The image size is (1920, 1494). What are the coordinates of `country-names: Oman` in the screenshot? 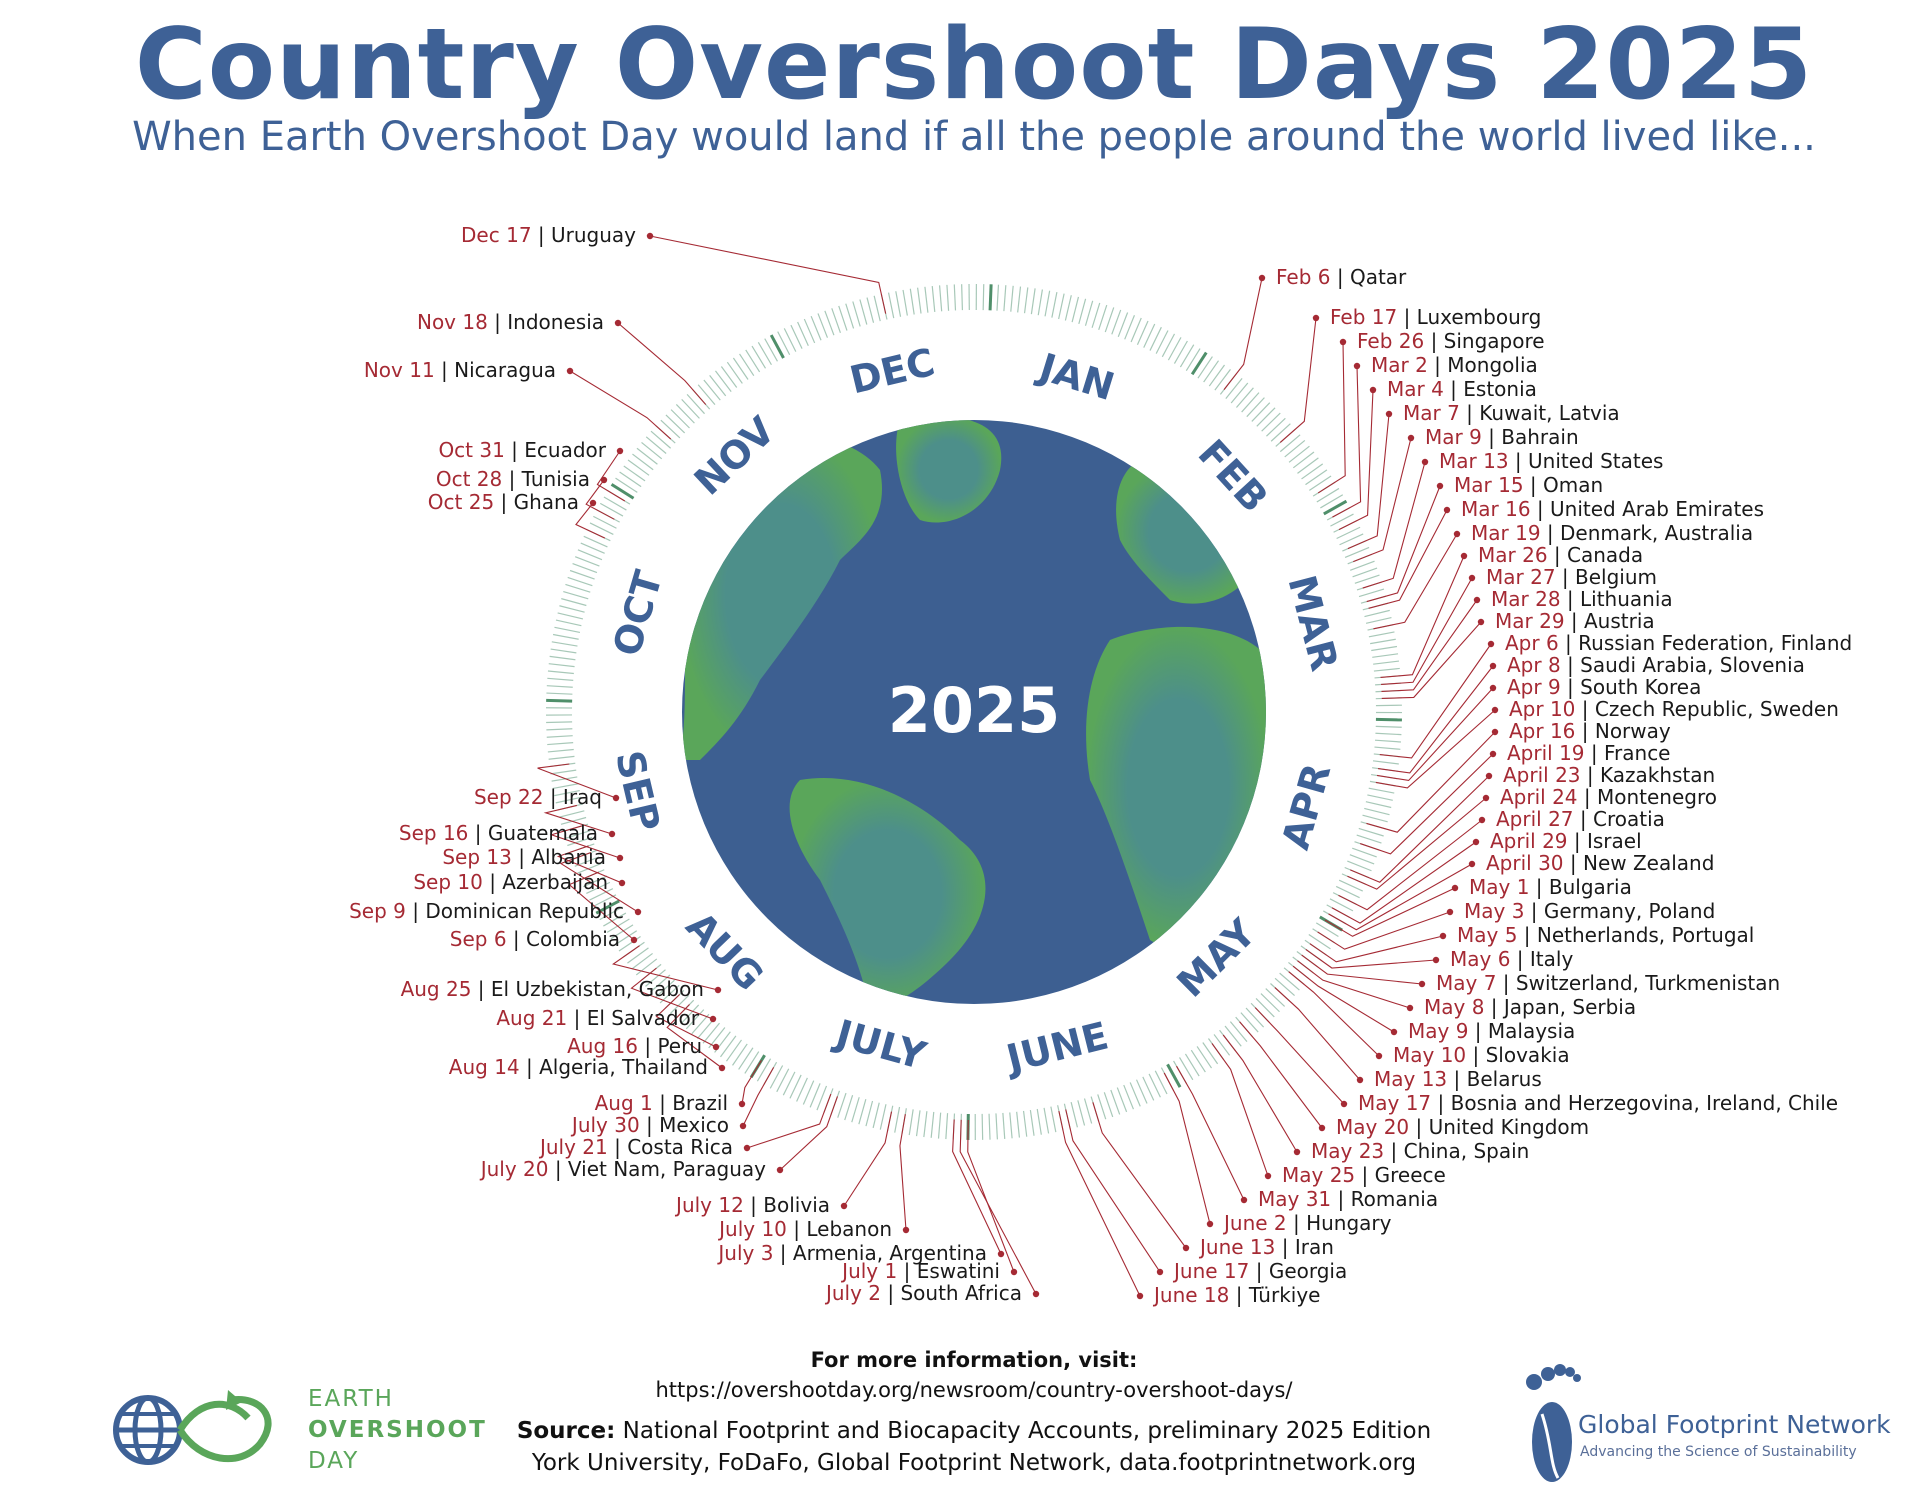 It's located at (1573, 485).